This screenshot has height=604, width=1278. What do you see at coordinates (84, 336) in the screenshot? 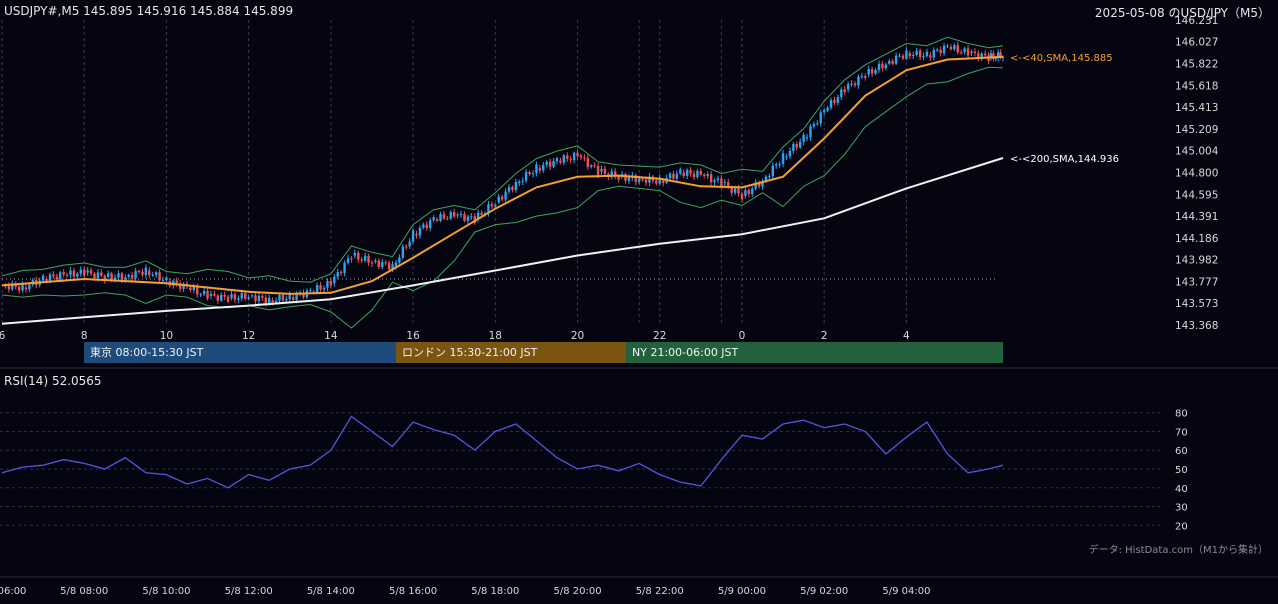
I see `hour-tick-label: 8` at bounding box center [84, 336].